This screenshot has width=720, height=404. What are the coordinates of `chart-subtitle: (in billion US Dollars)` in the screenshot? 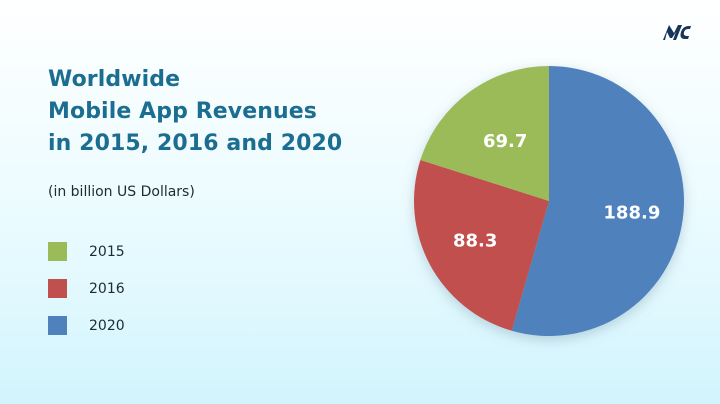 It's located at (121, 192).